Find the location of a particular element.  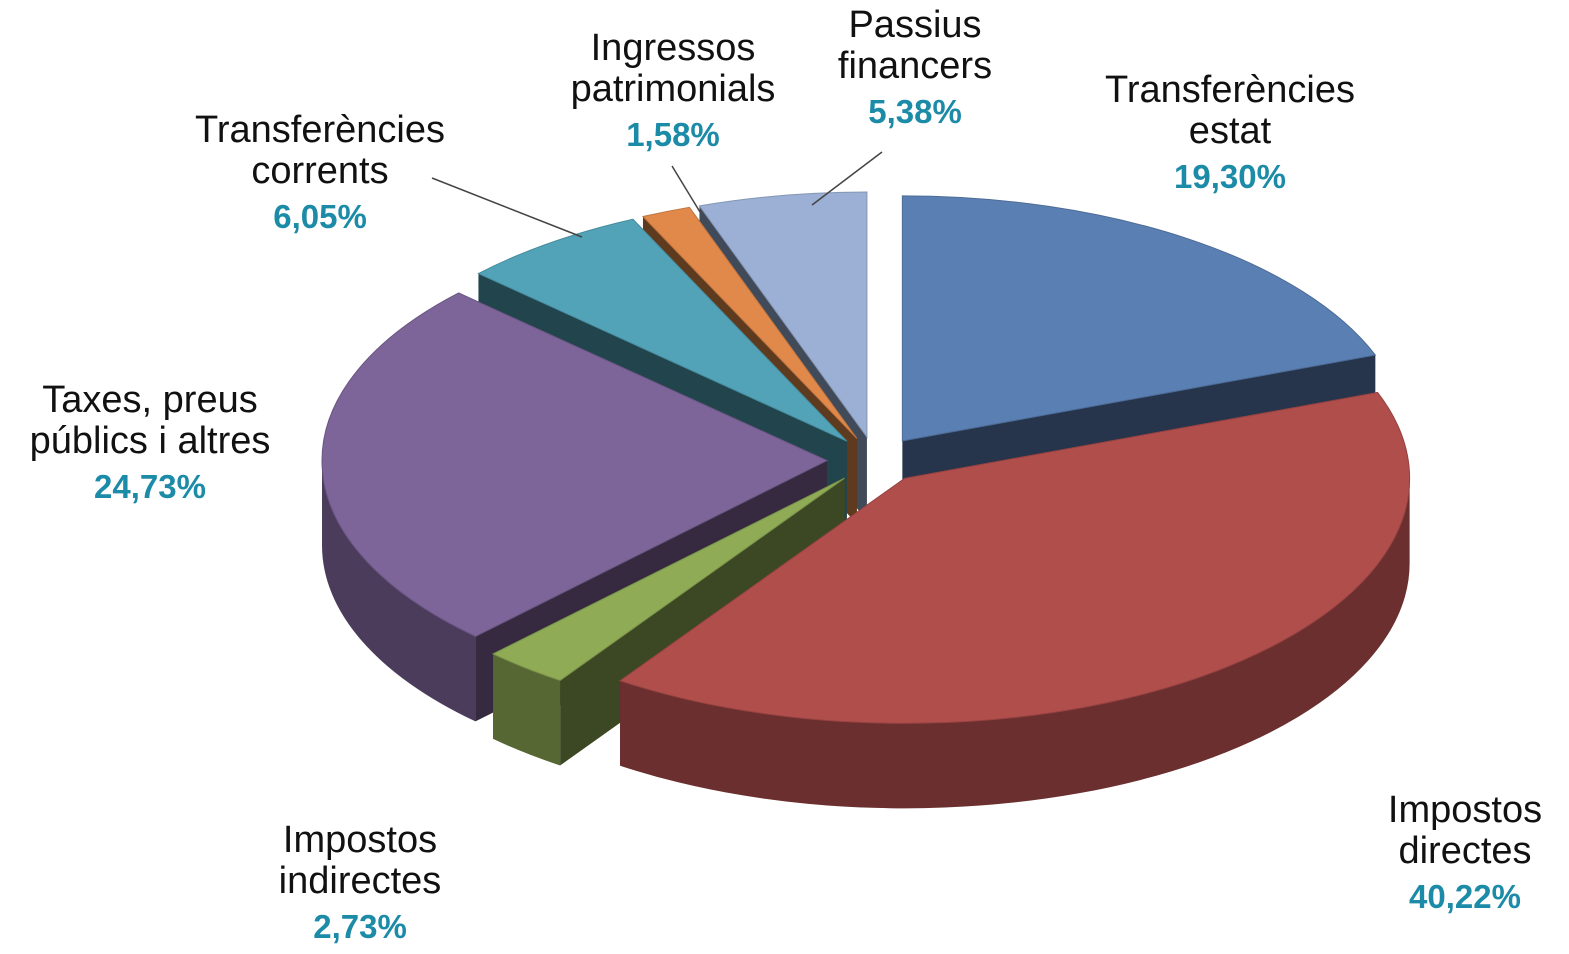

value-label: 5,38% is located at coordinates (915, 111).